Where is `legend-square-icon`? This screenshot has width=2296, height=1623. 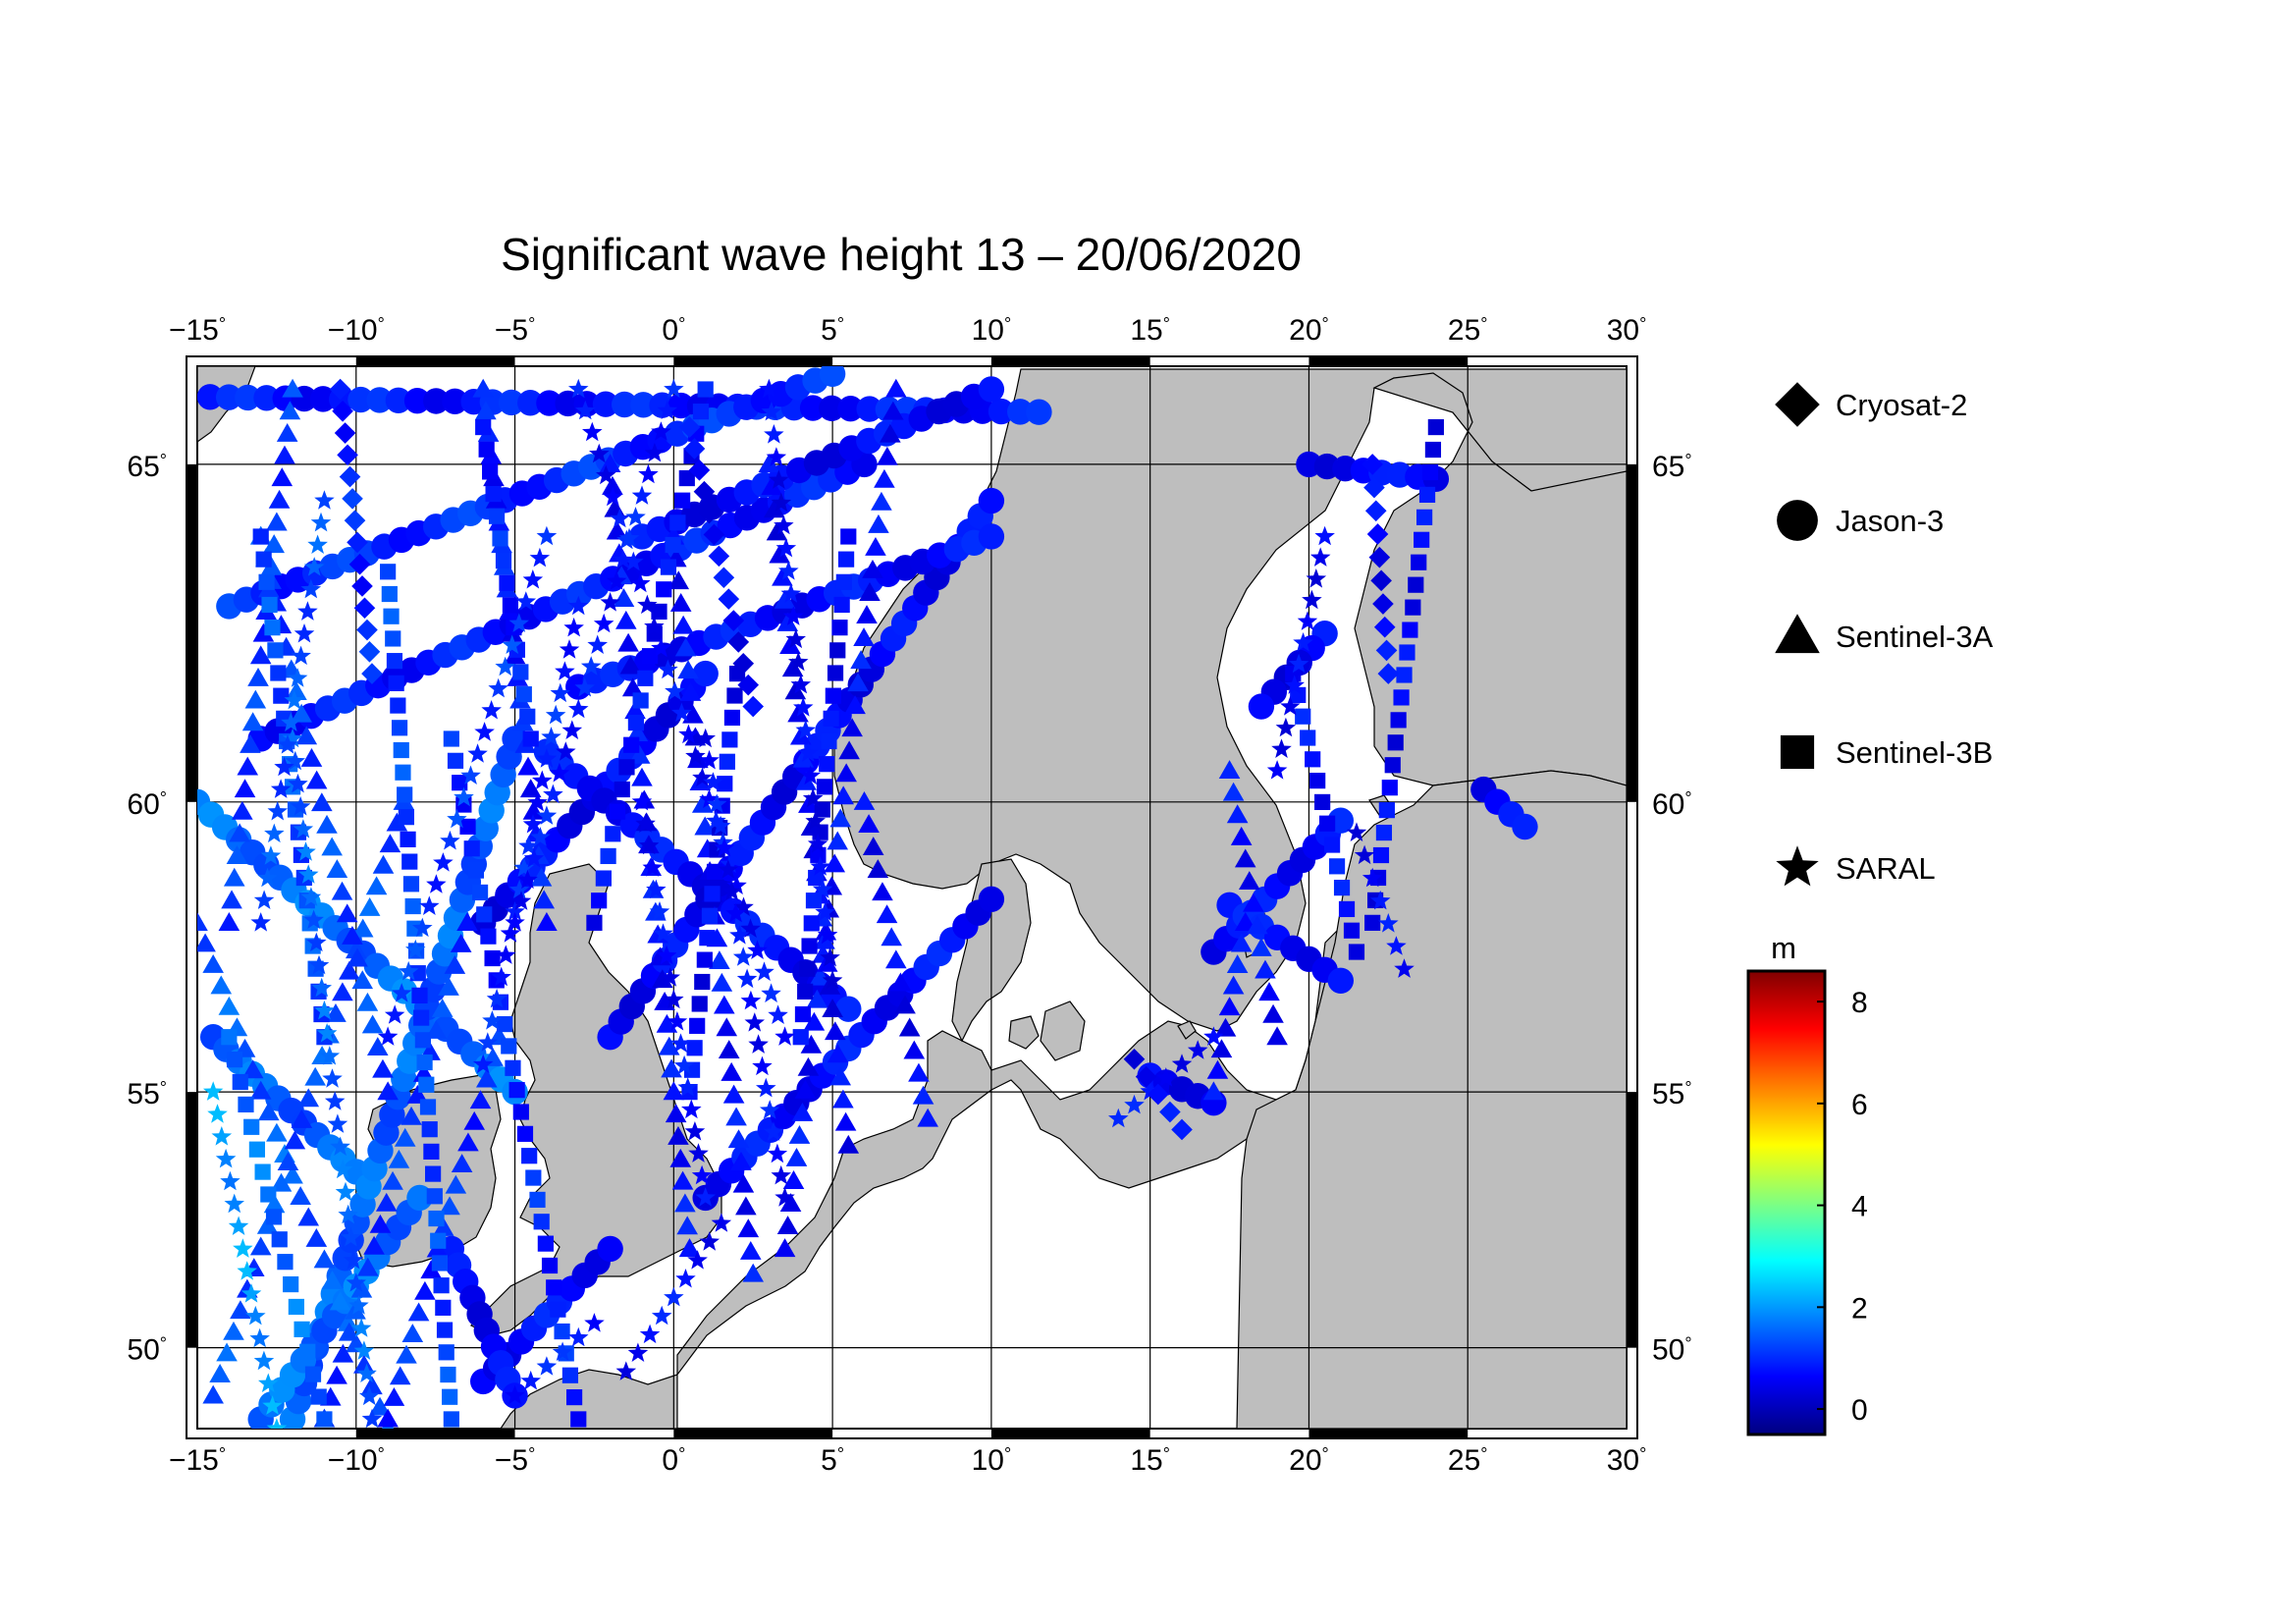
legend-square-icon is located at coordinates (1798, 752).